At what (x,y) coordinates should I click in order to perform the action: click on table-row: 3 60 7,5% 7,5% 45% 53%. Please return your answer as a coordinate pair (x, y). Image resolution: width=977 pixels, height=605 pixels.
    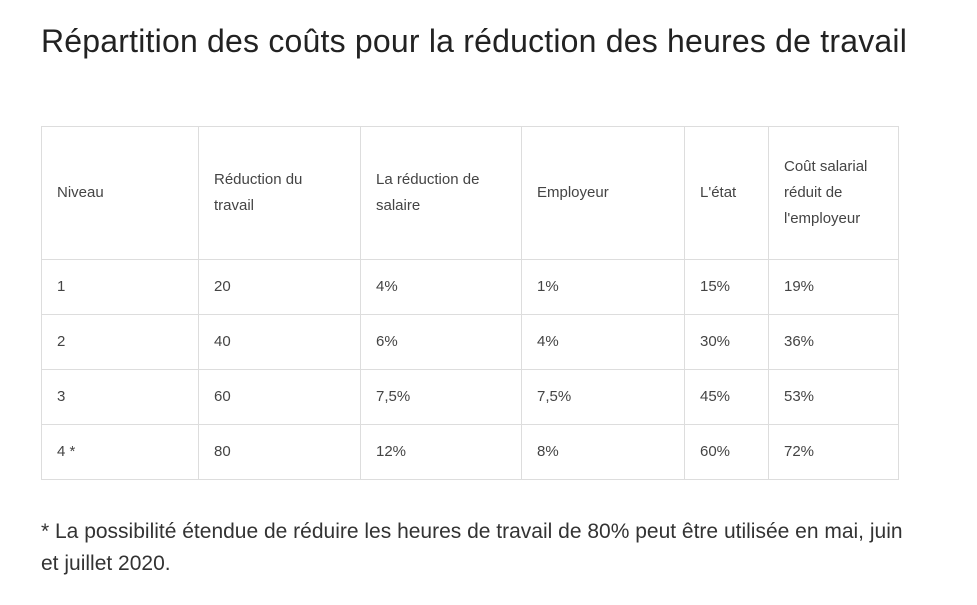
    Looking at the image, I should click on (470, 397).